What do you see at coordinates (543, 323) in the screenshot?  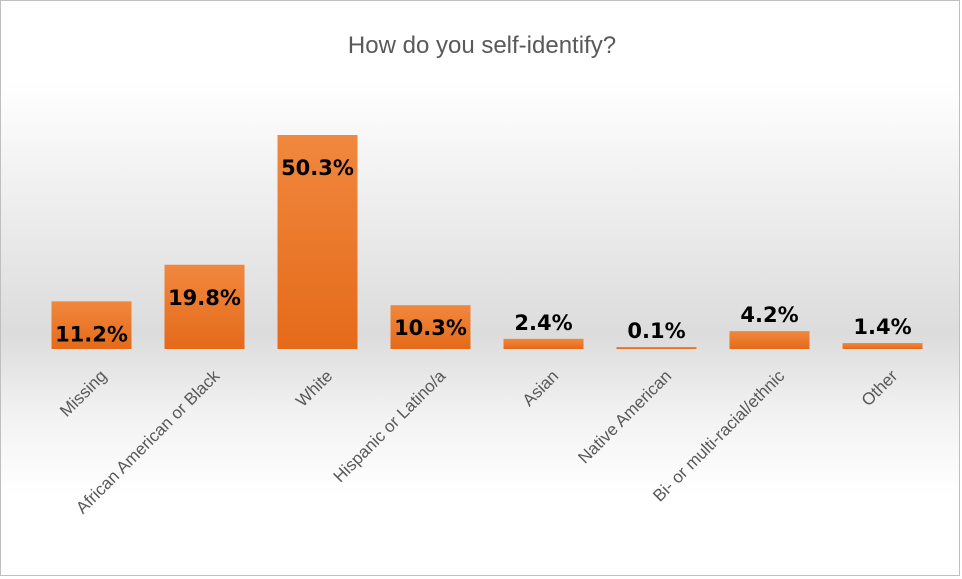 I see `data-label-4: 2.4%` at bounding box center [543, 323].